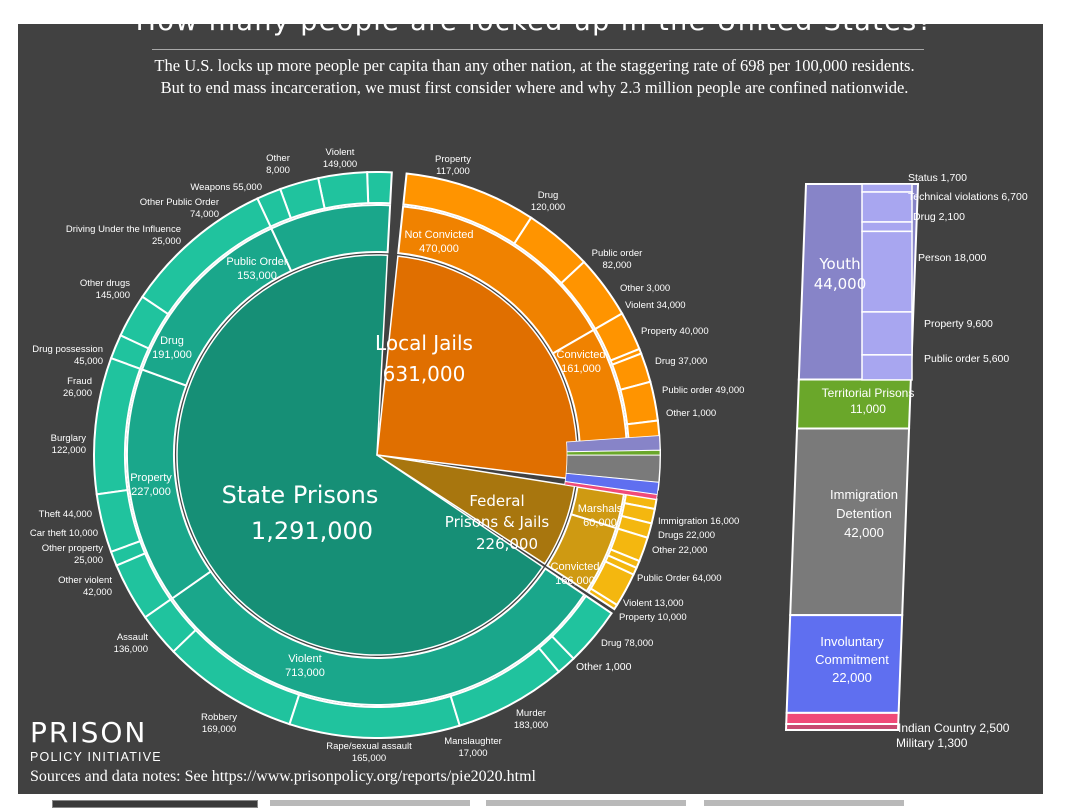 This screenshot has height=808, width=1069. I want to click on outer-segment-3-driving-under-the-influence, so click(274, 207).